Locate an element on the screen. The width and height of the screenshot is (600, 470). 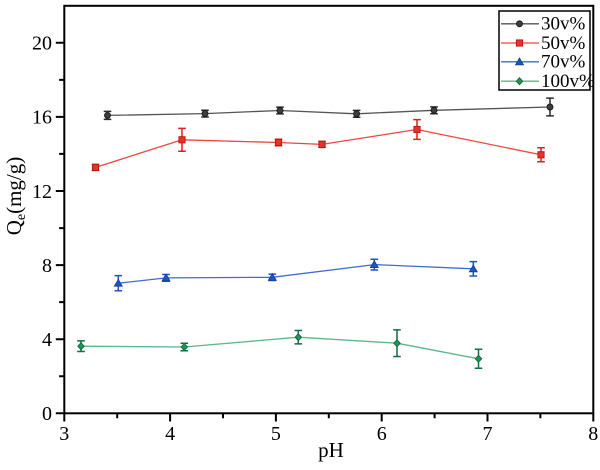
svg-text: 6 is located at coordinates (382, 434).